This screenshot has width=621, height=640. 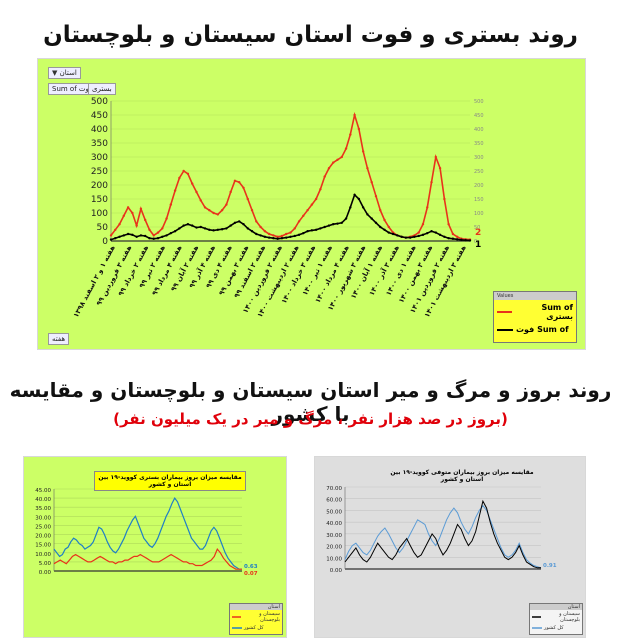 I want to click on sum-deaths-field-button: Sum of فوت, so click(x=72, y=89).